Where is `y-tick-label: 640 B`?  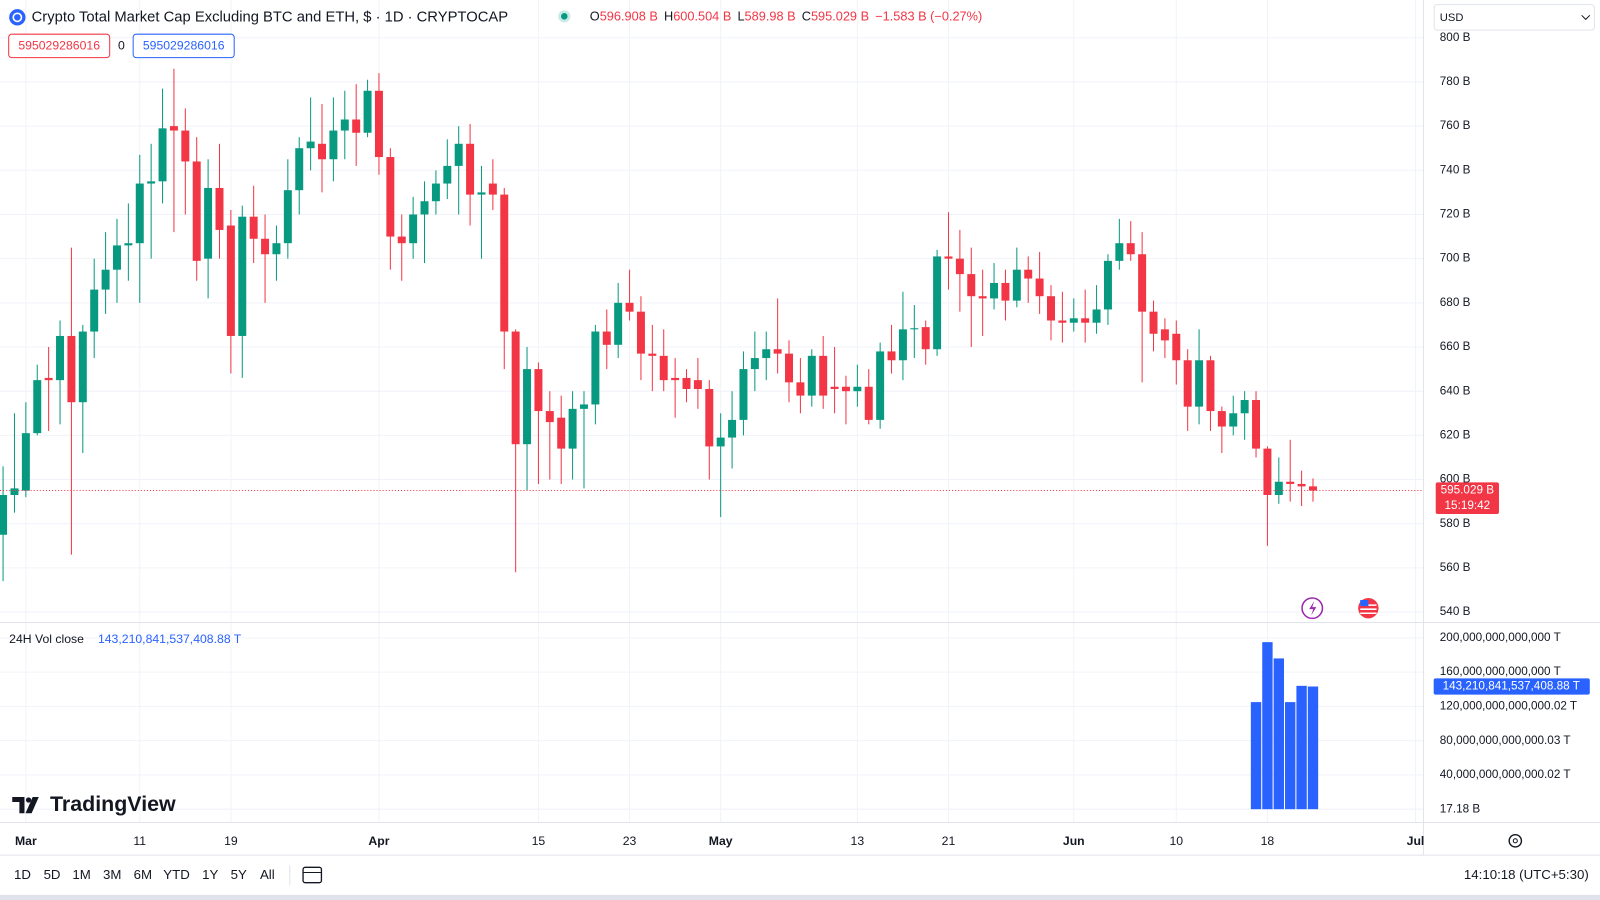
y-tick-label: 640 B is located at coordinates (1455, 390).